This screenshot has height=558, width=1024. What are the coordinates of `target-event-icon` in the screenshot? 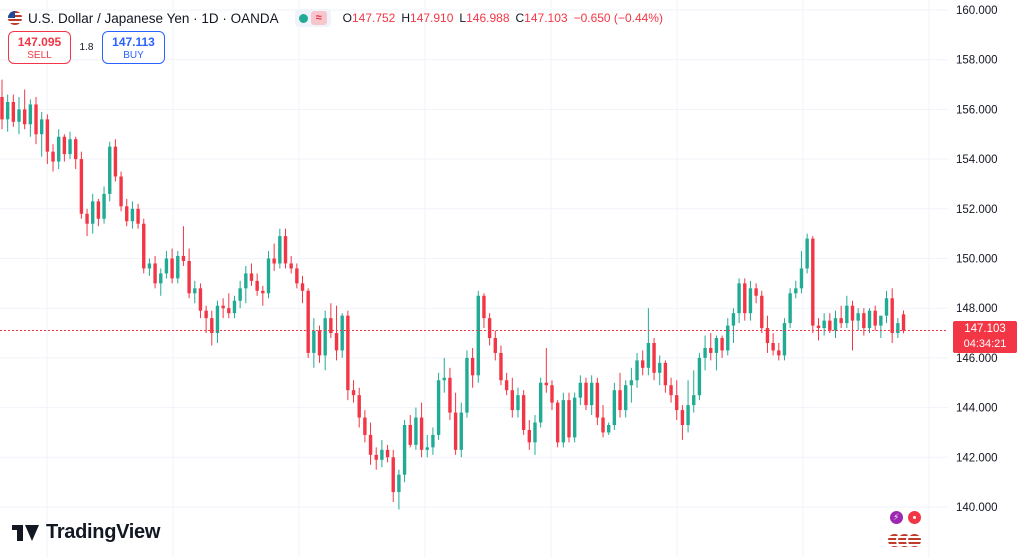 It's located at (914, 517).